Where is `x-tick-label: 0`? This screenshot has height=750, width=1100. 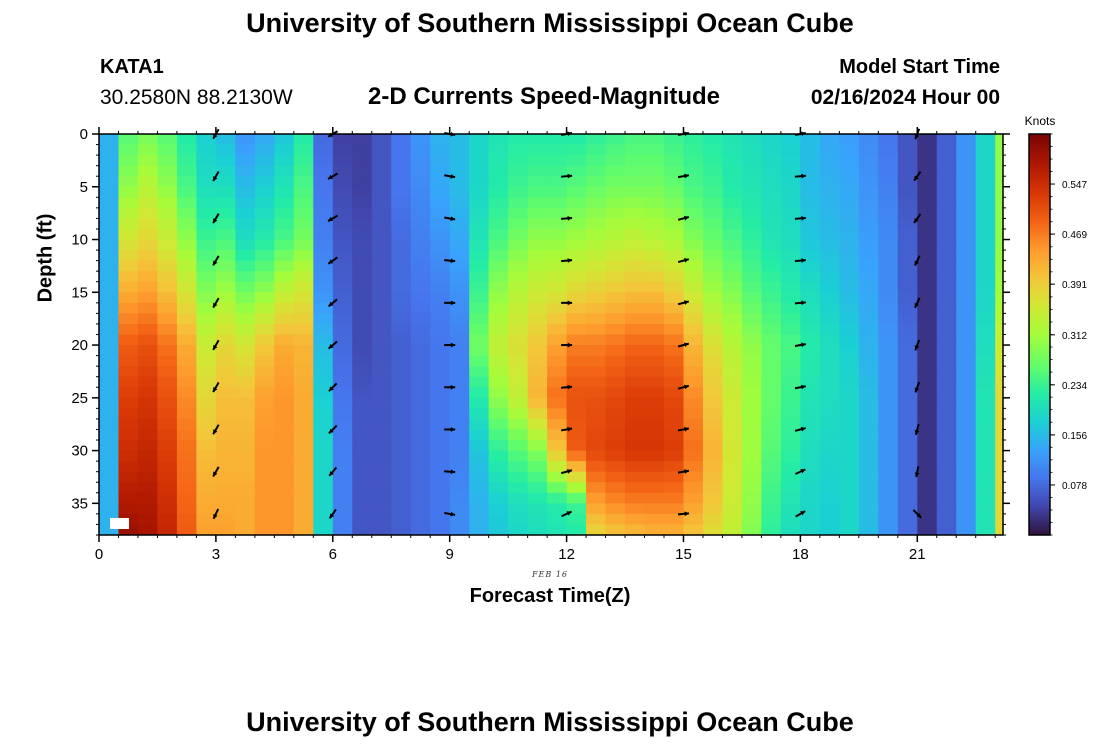 x-tick-label: 0 is located at coordinates (99, 554).